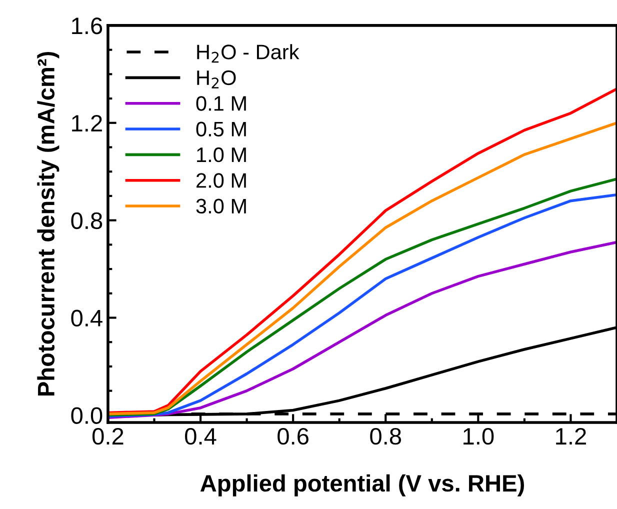 The image size is (617, 509). I want to click on legend-label: H$_{2}$O - Dark, so click(248, 53).